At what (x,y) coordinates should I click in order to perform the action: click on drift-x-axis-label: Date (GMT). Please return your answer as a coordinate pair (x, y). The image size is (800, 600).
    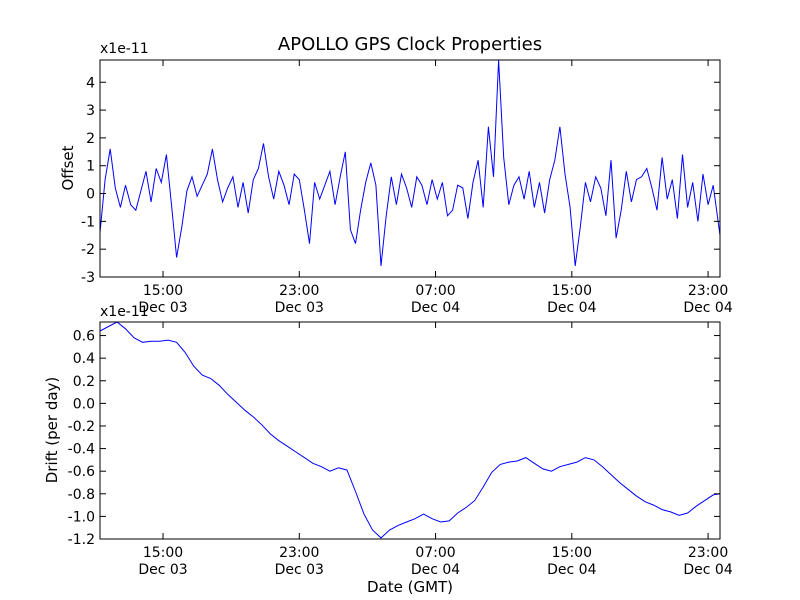
    Looking at the image, I should click on (410, 587).